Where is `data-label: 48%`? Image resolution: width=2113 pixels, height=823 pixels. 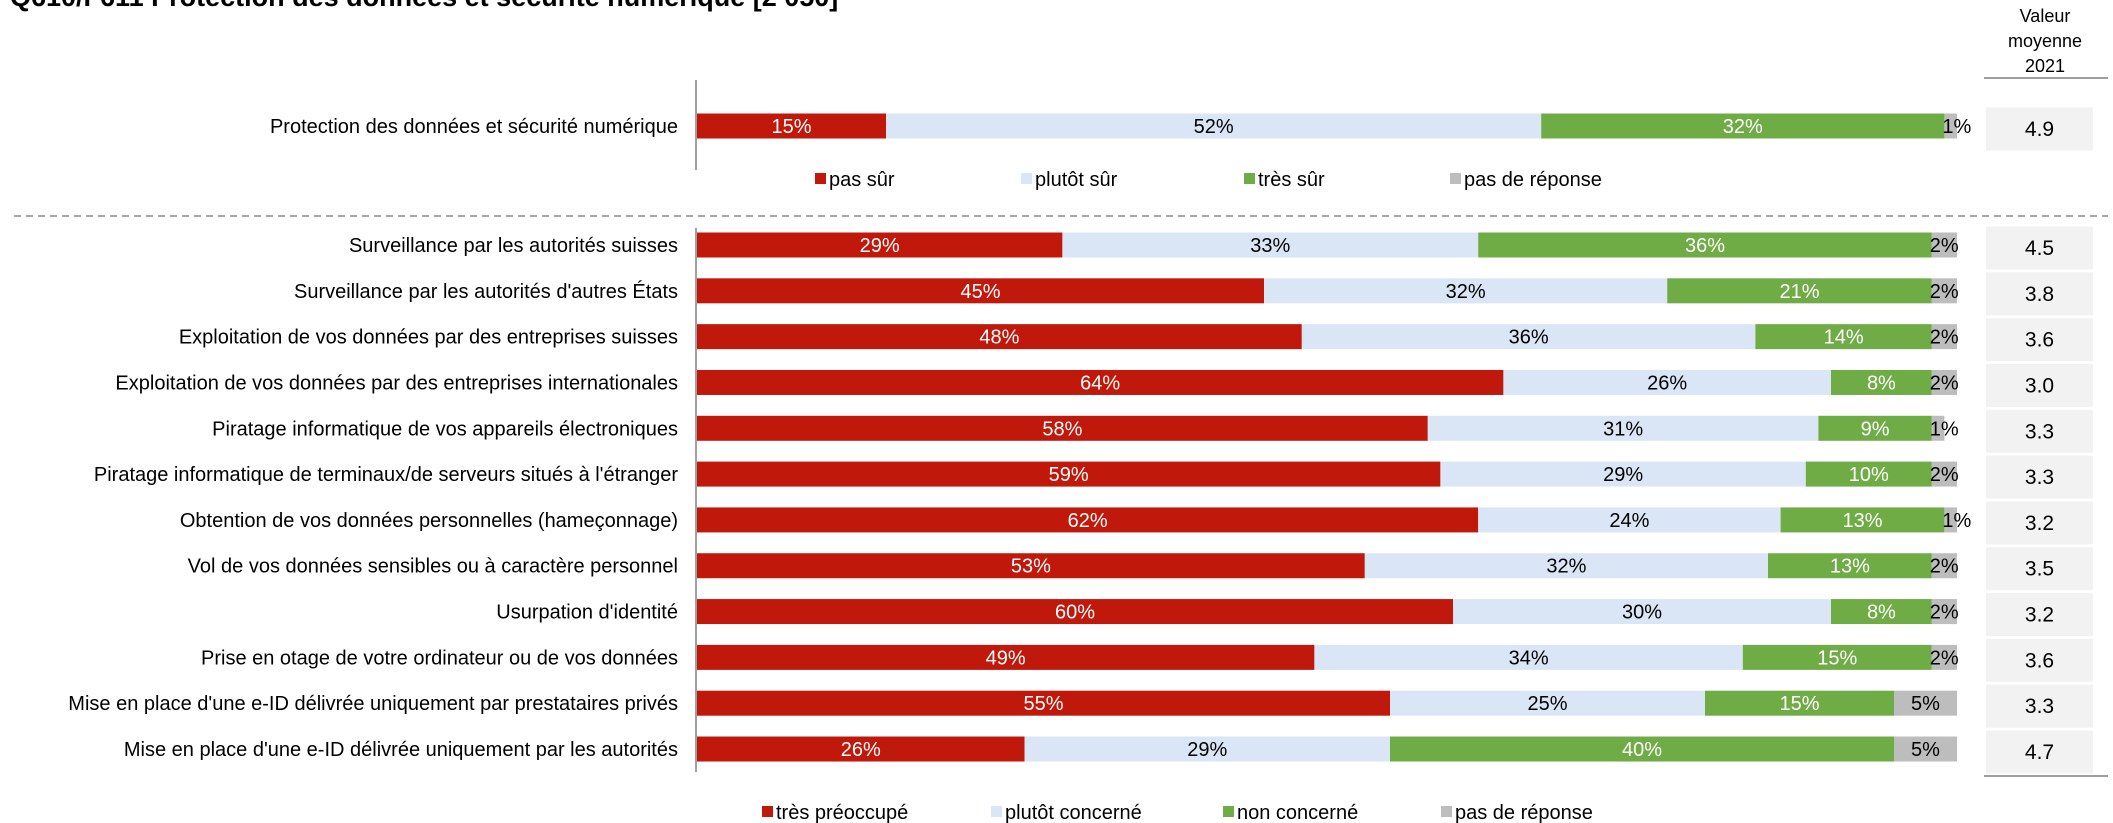
data-label: 48% is located at coordinates (999, 338).